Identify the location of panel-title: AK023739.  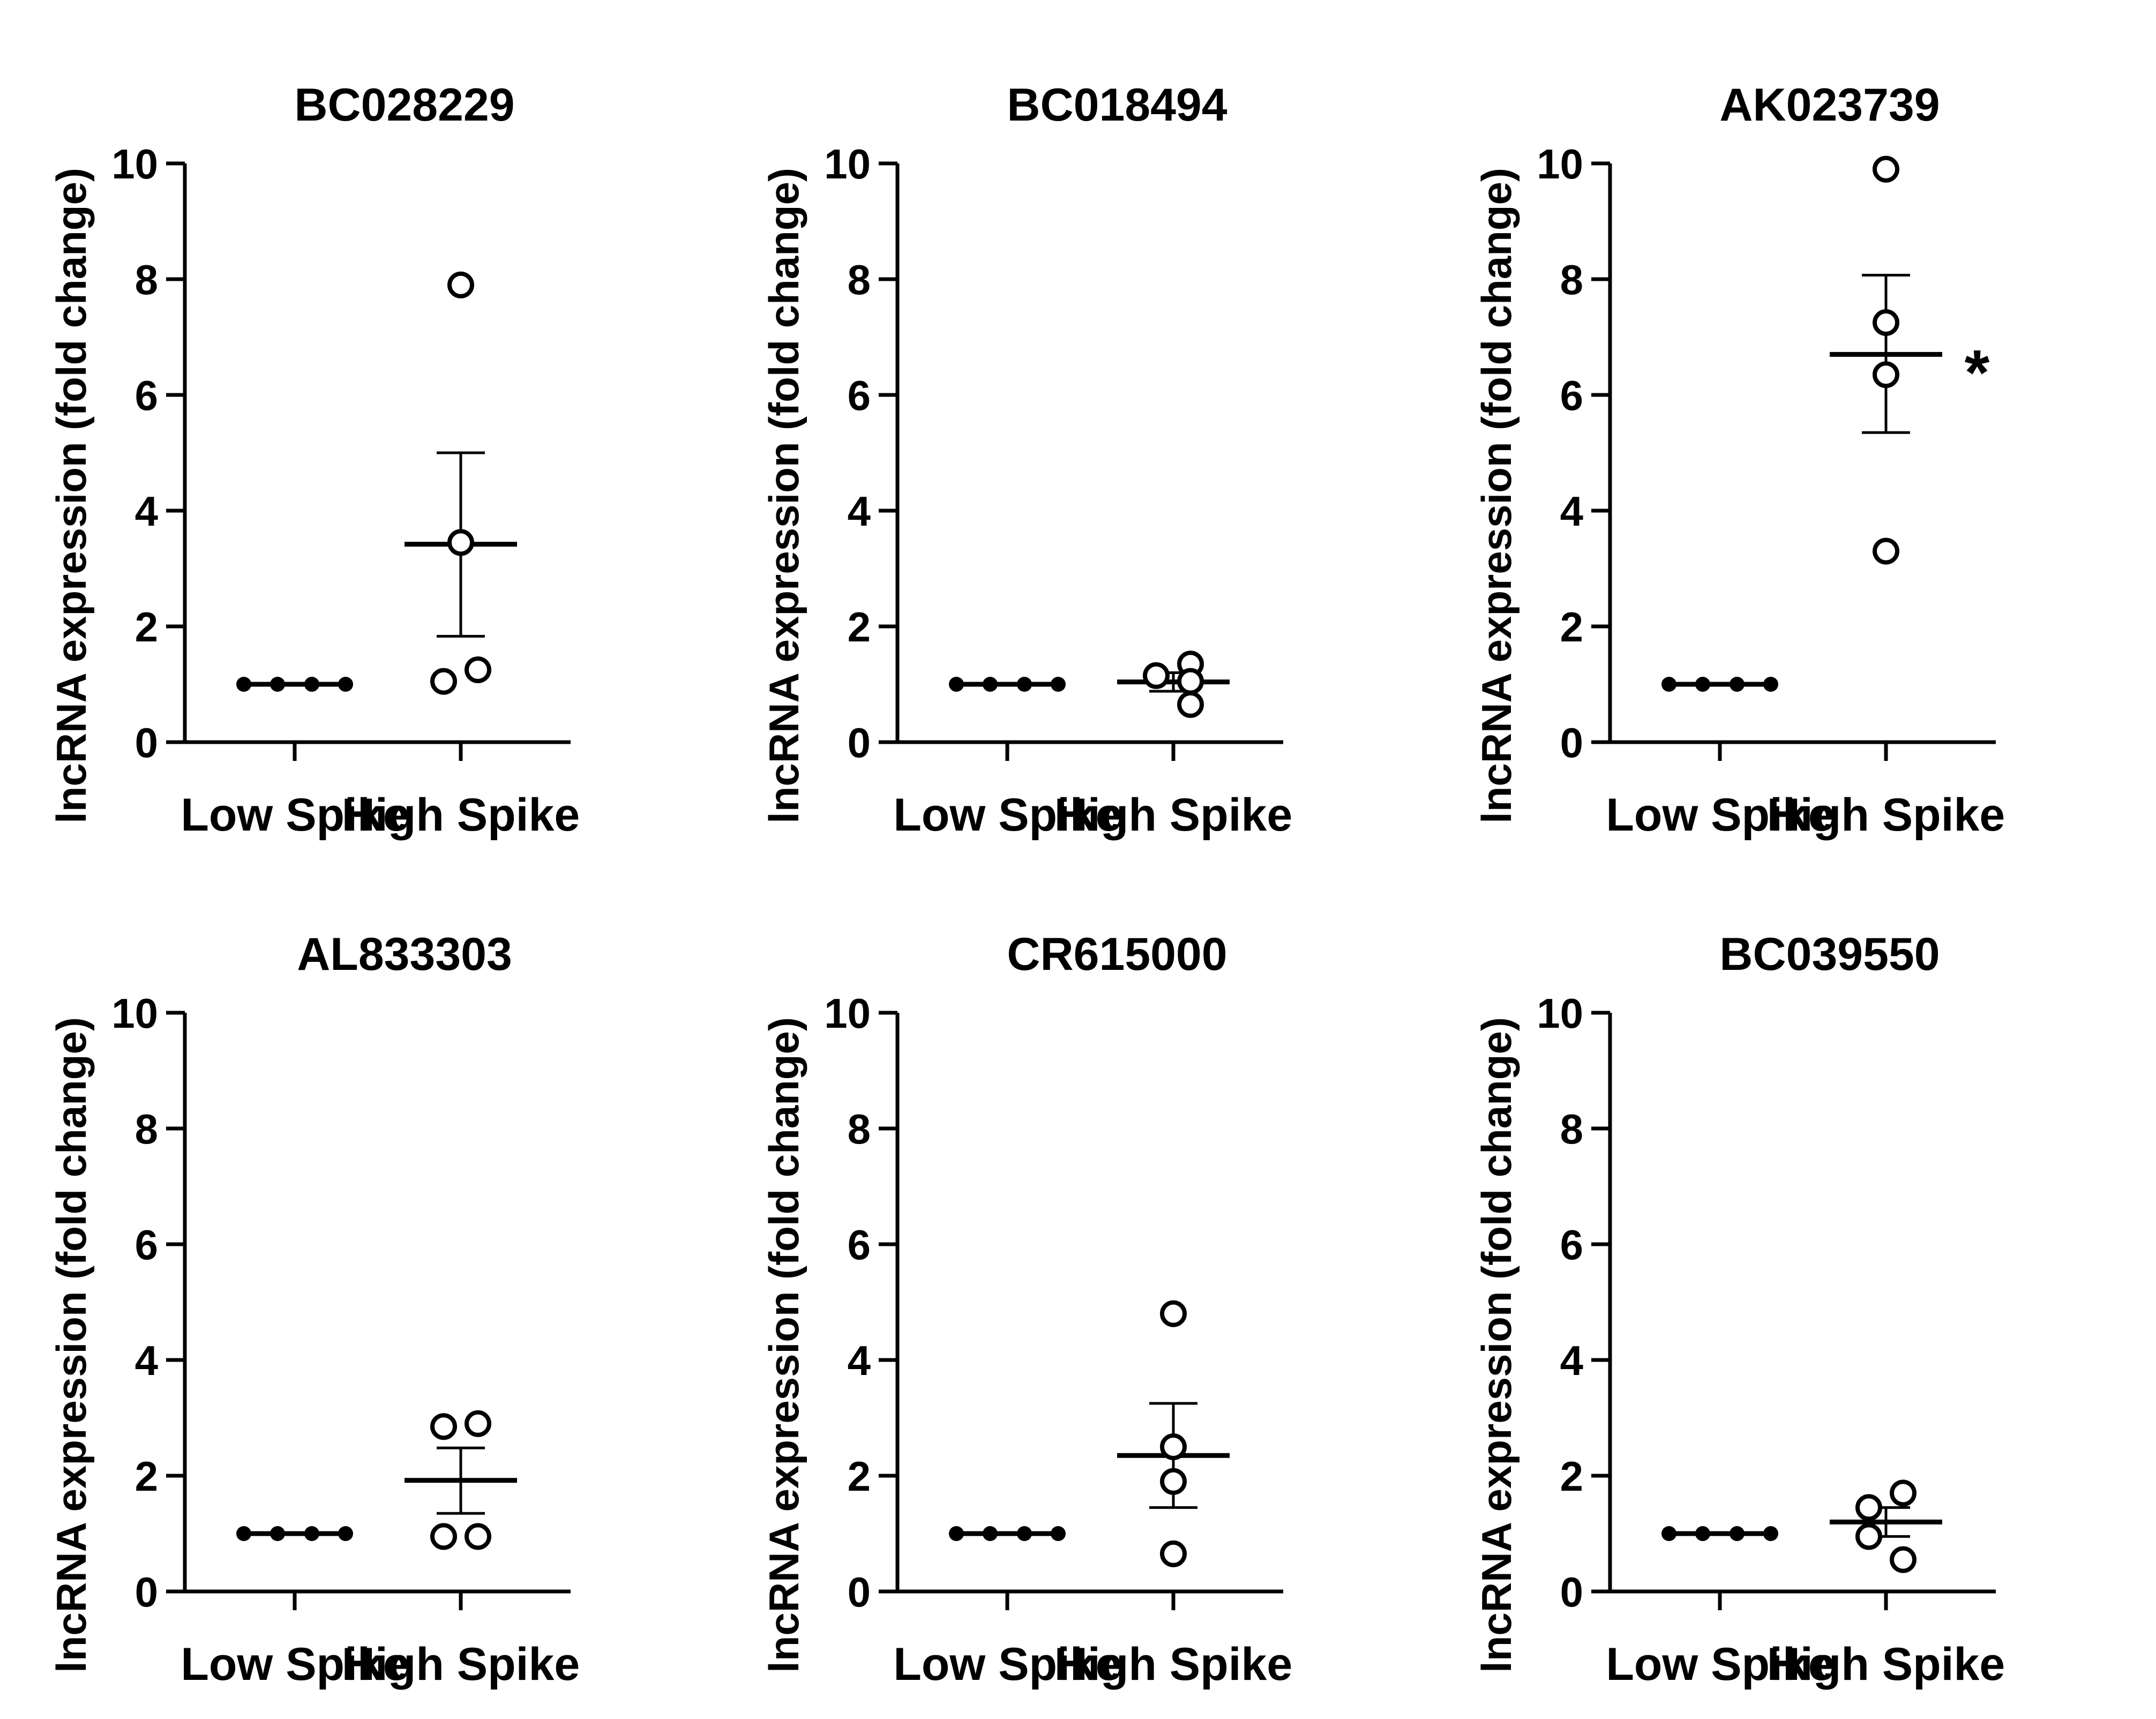
(1829, 105).